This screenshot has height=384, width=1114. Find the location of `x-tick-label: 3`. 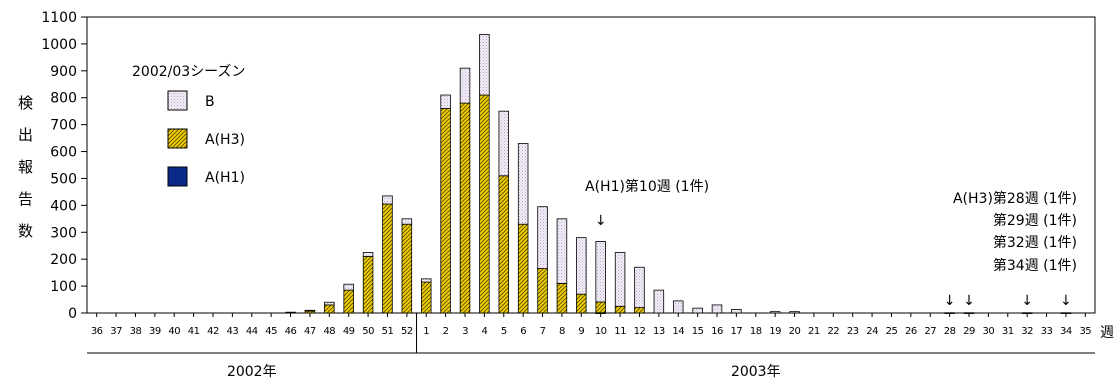

x-tick-label: 3 is located at coordinates (465, 331).